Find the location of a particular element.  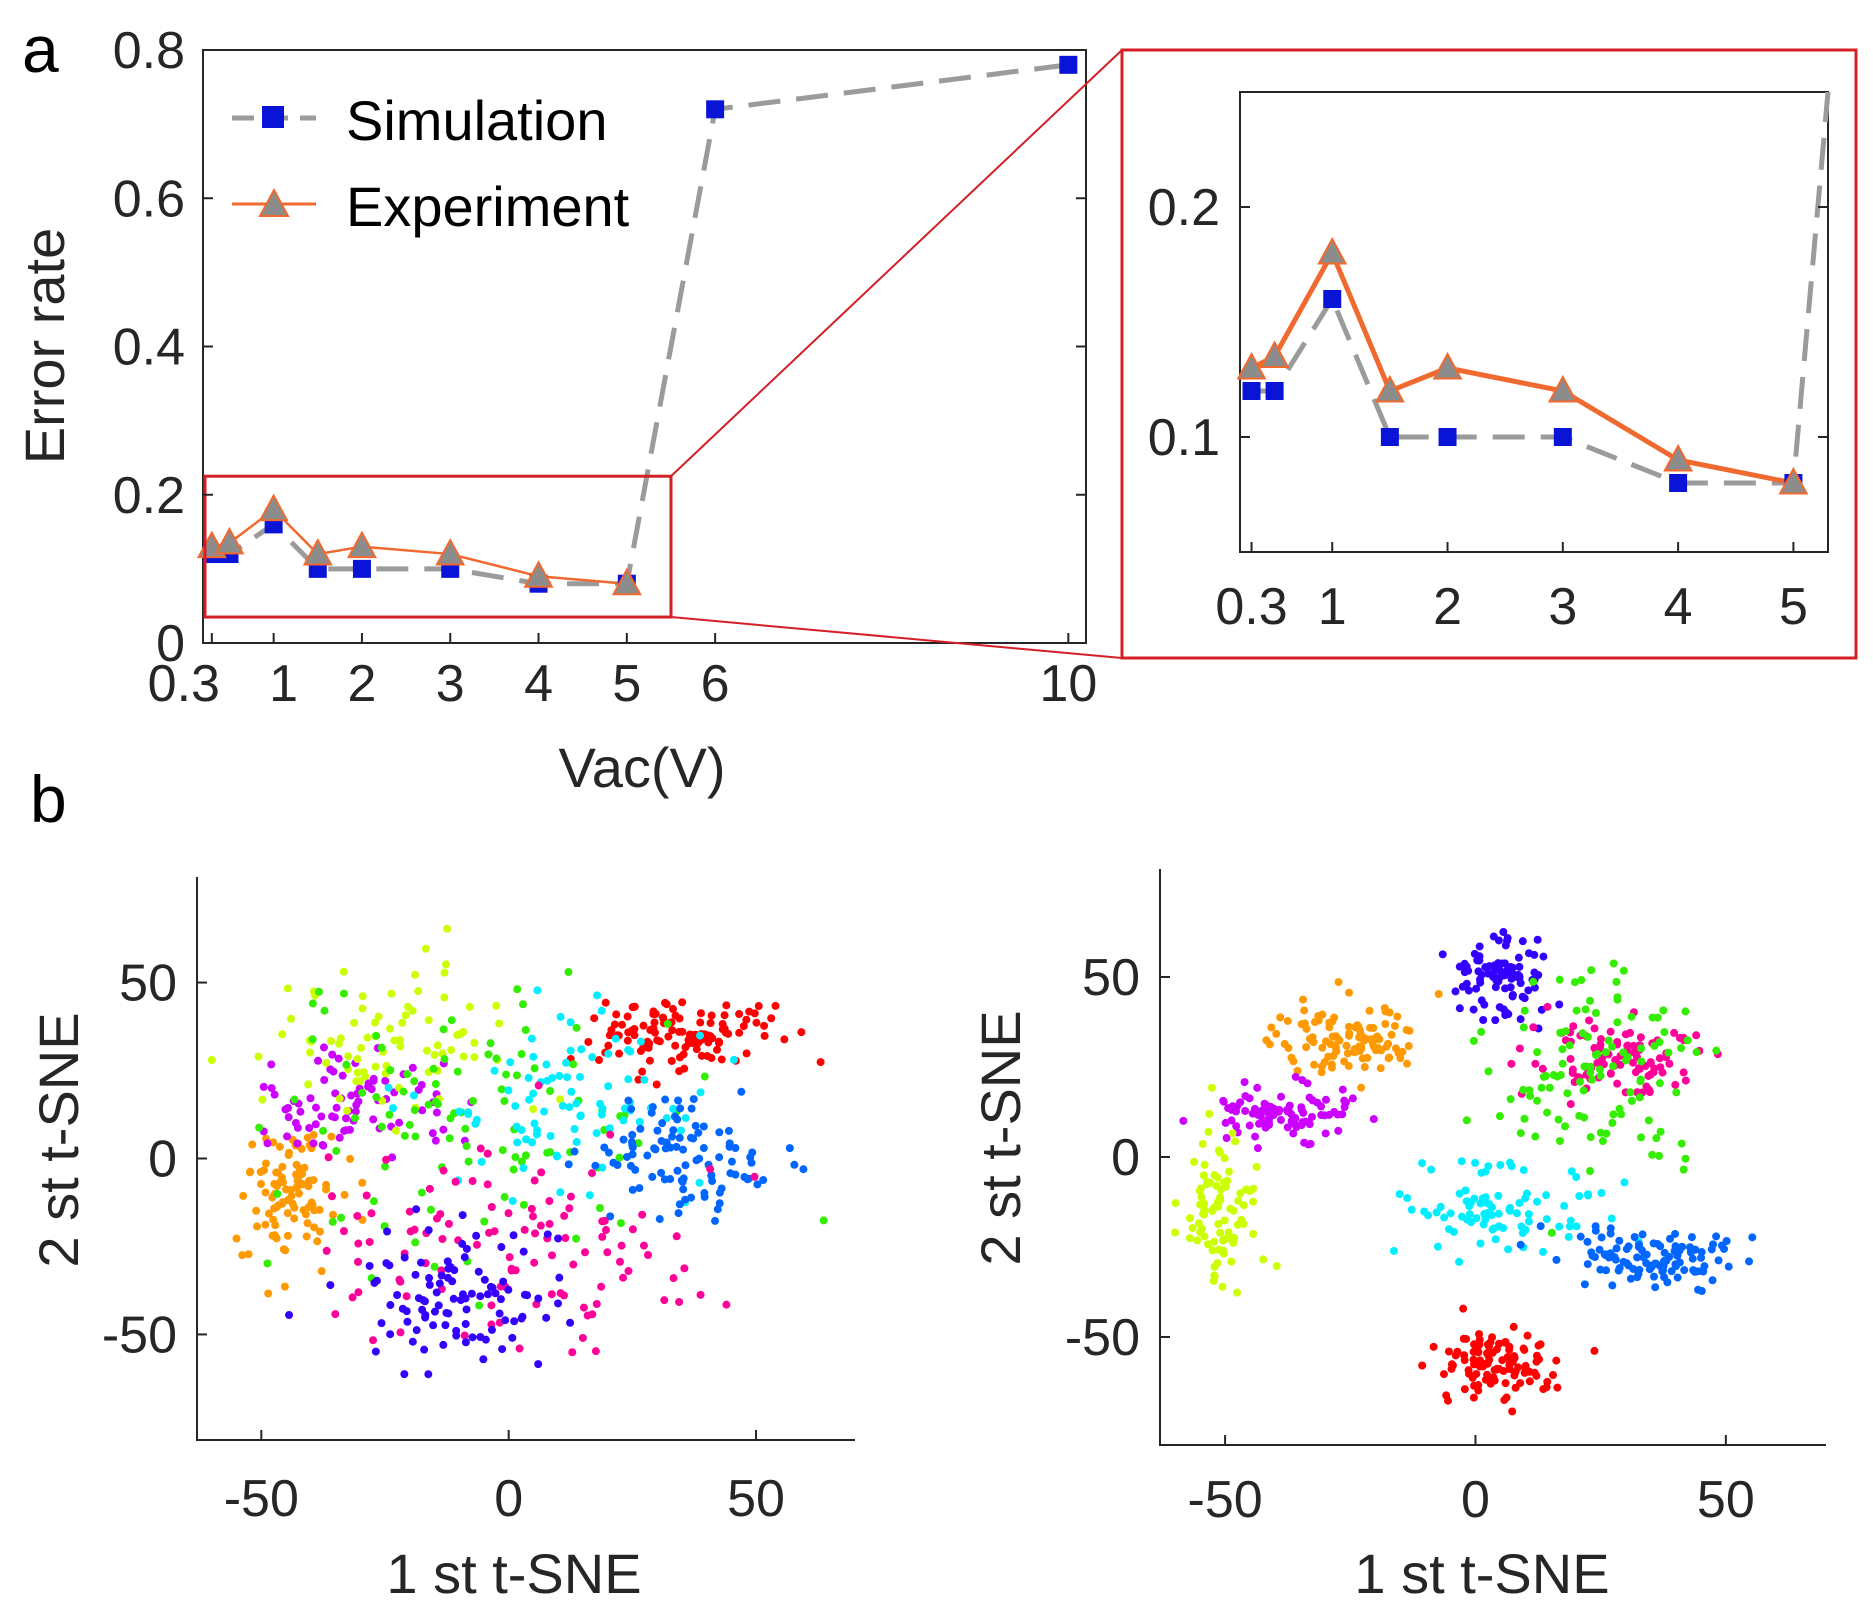

chart-b-right-xtick-label: 0 is located at coordinates (1475, 1500).